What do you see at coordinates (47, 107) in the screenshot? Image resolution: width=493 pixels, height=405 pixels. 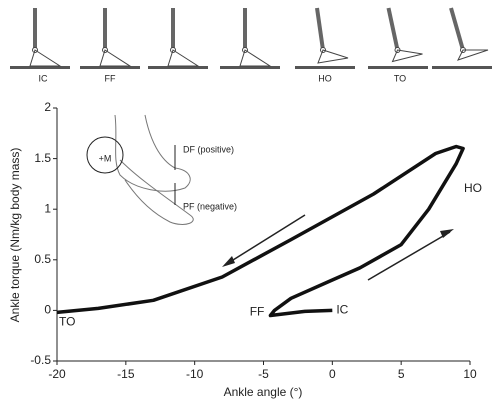 I see `y-tick-label: 2` at bounding box center [47, 107].